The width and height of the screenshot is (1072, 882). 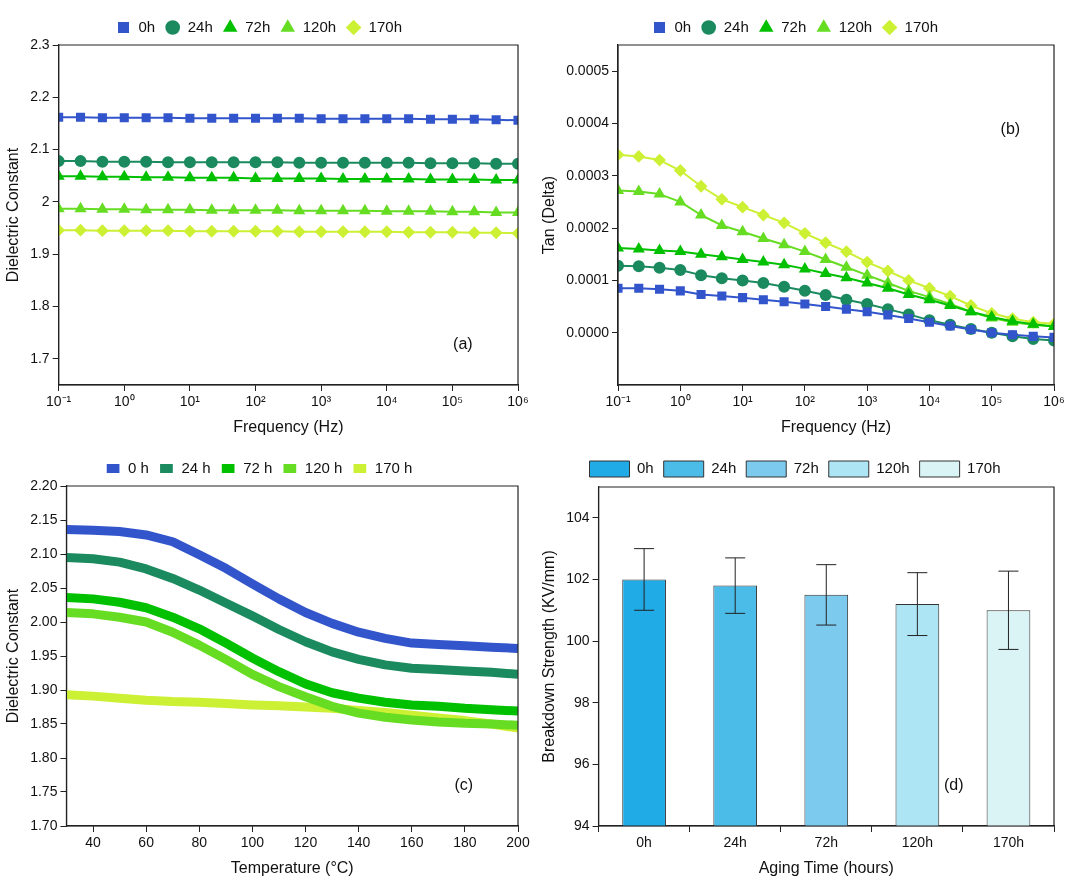 What do you see at coordinates (917, 842) in the screenshot?
I see `x-tick-label: 120h` at bounding box center [917, 842].